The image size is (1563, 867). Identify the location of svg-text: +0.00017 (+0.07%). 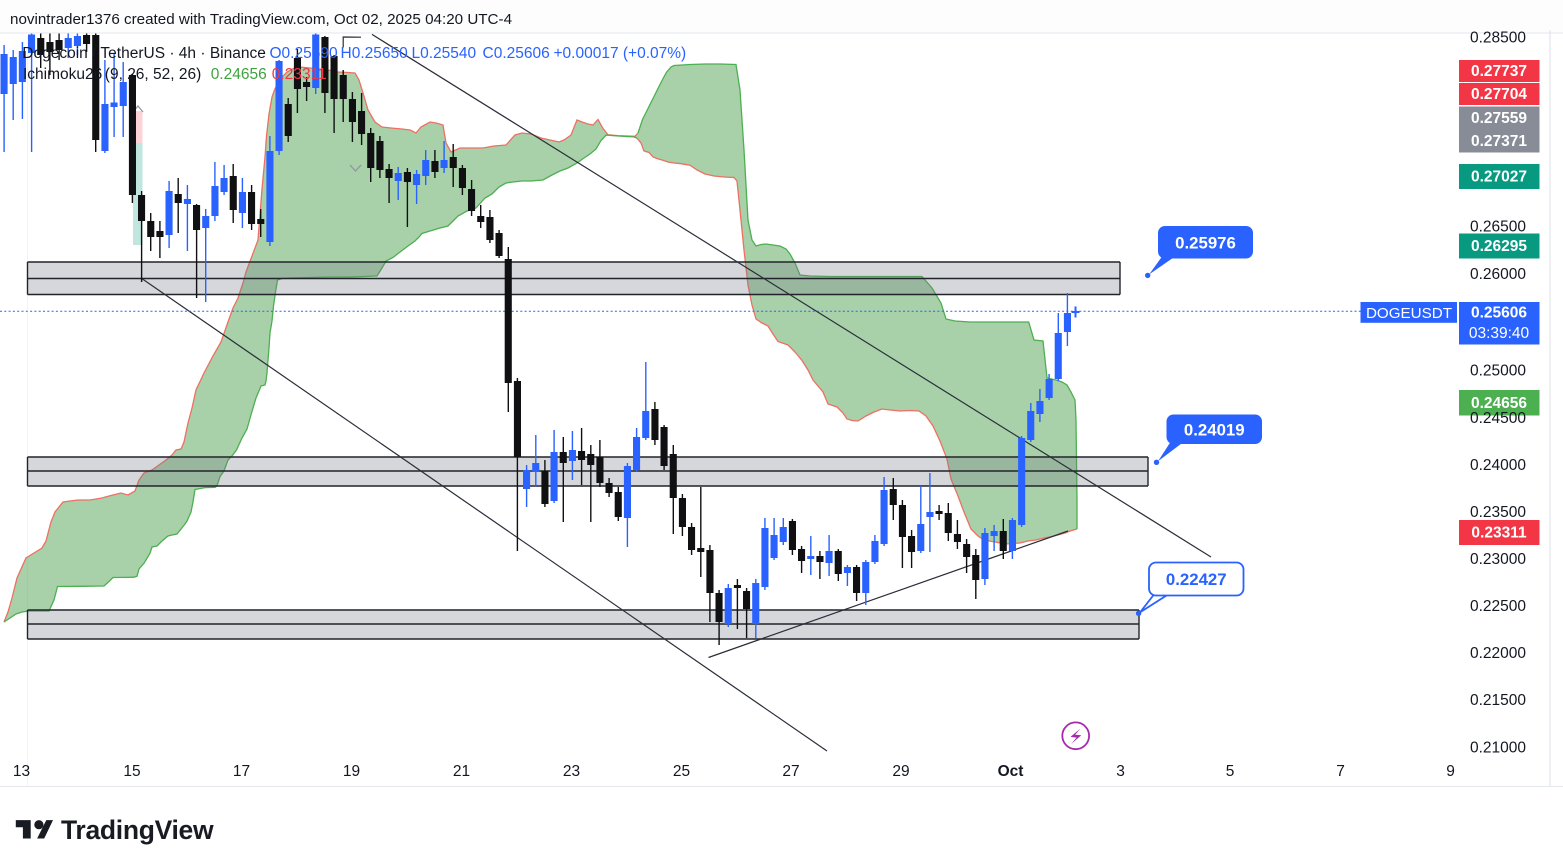
(620, 53).